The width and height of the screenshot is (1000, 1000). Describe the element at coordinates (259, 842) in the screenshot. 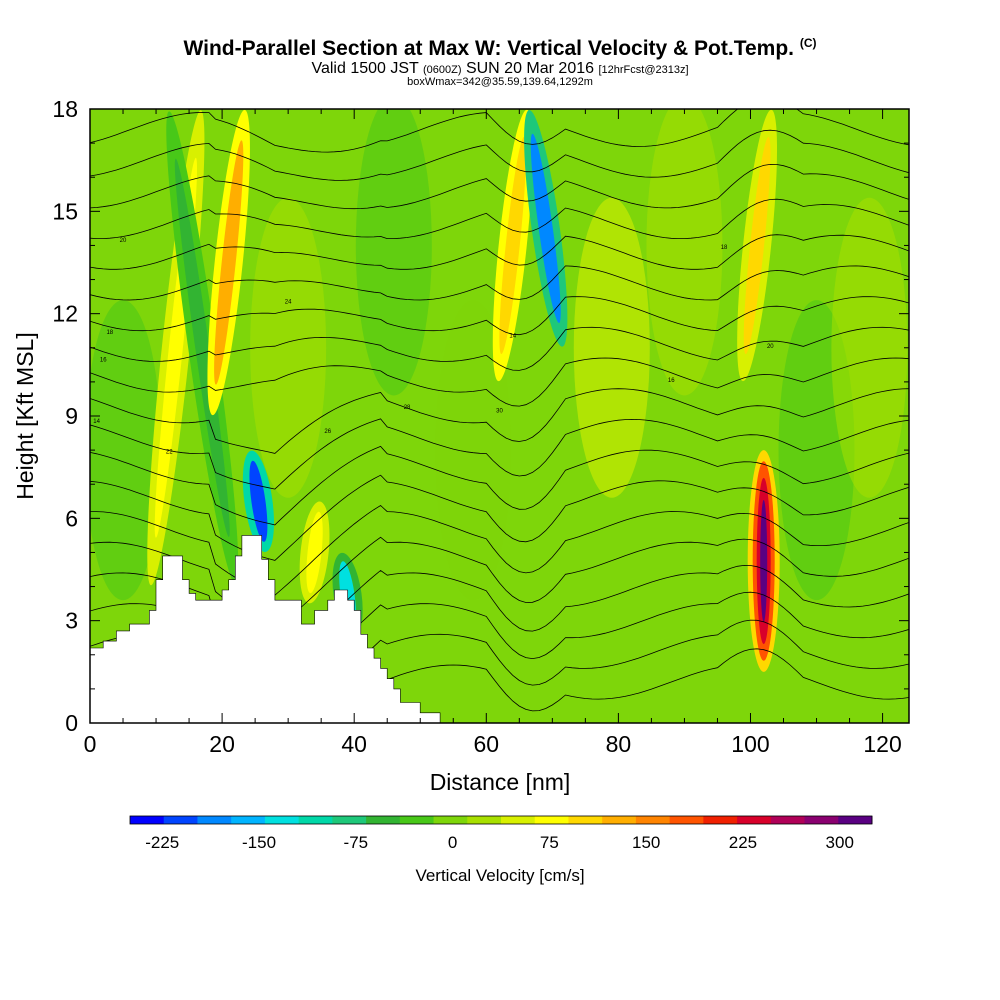

I see `colorbar-tick-label: -150` at that location.